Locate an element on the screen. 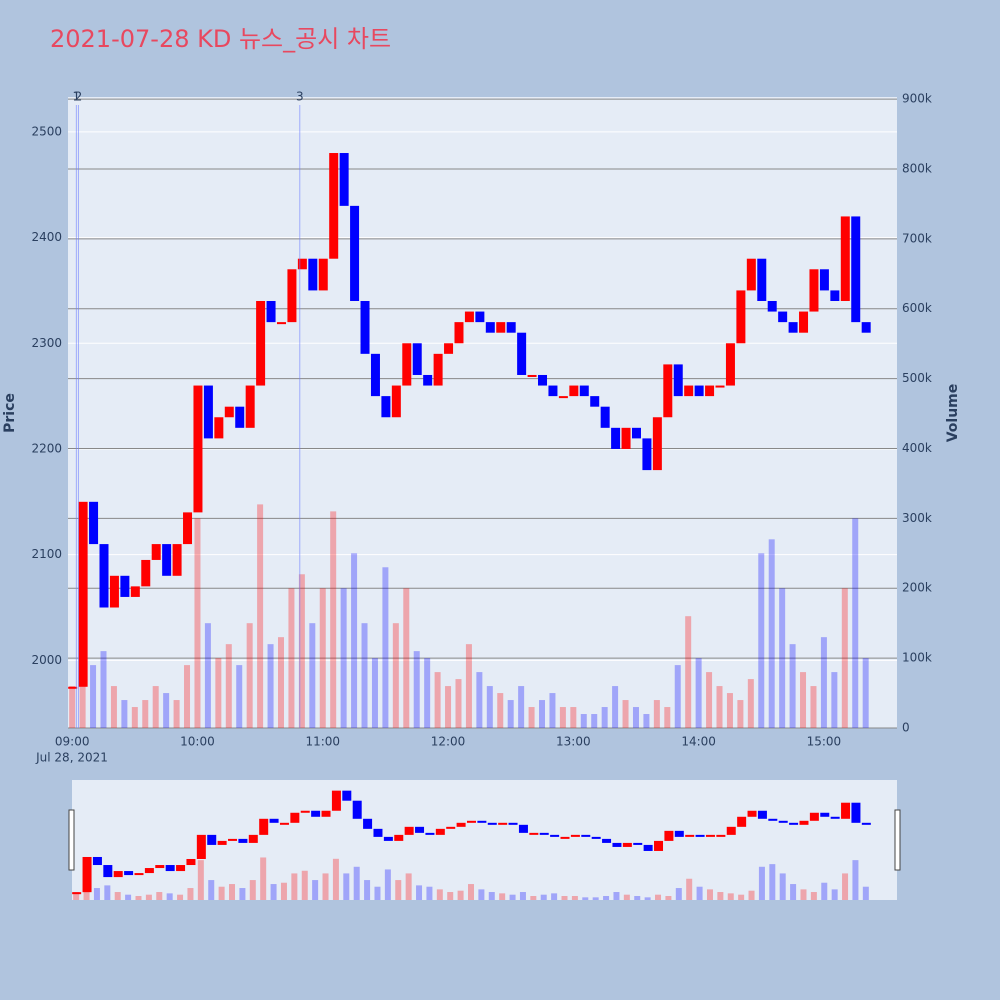  x-tick-label: 14:00 is located at coordinates (698, 742).